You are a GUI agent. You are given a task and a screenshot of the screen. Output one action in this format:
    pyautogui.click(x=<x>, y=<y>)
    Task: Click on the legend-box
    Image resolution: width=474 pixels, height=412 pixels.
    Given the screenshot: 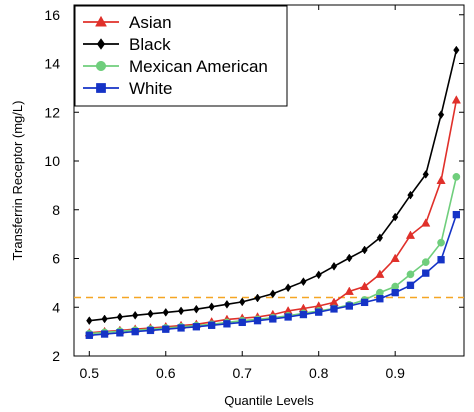 What is the action you would take?
    pyautogui.click(x=181, y=56)
    